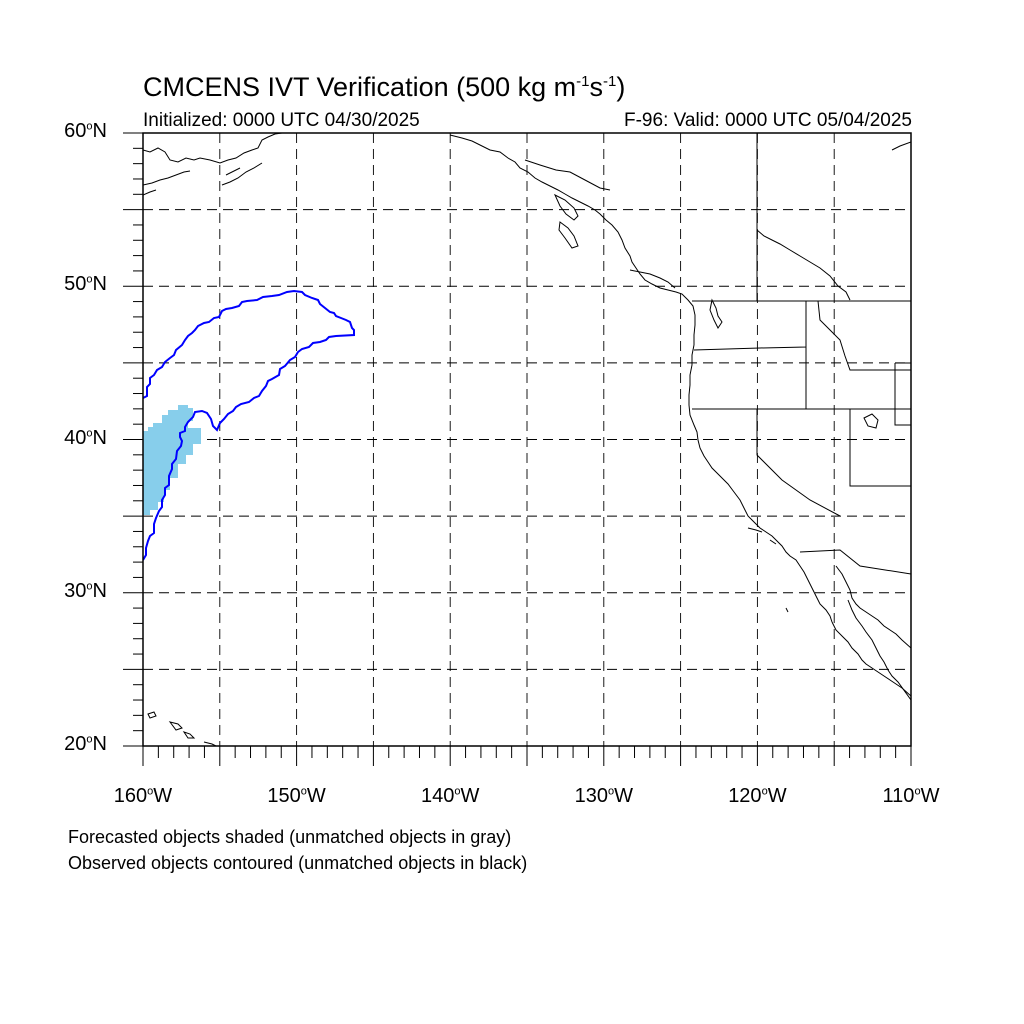 Image resolution: width=1024 pixels, height=1024 pixels. What do you see at coordinates (249, 425) in the screenshot?
I see `observed-object-contour` at bounding box center [249, 425].